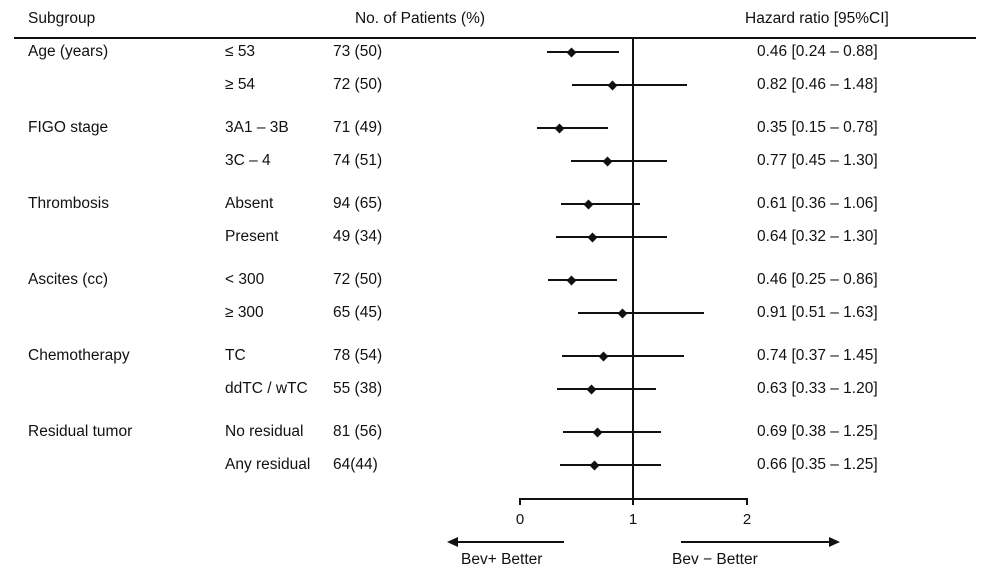  What do you see at coordinates (358, 431) in the screenshot?
I see `row-patients: 81 (56)` at bounding box center [358, 431].